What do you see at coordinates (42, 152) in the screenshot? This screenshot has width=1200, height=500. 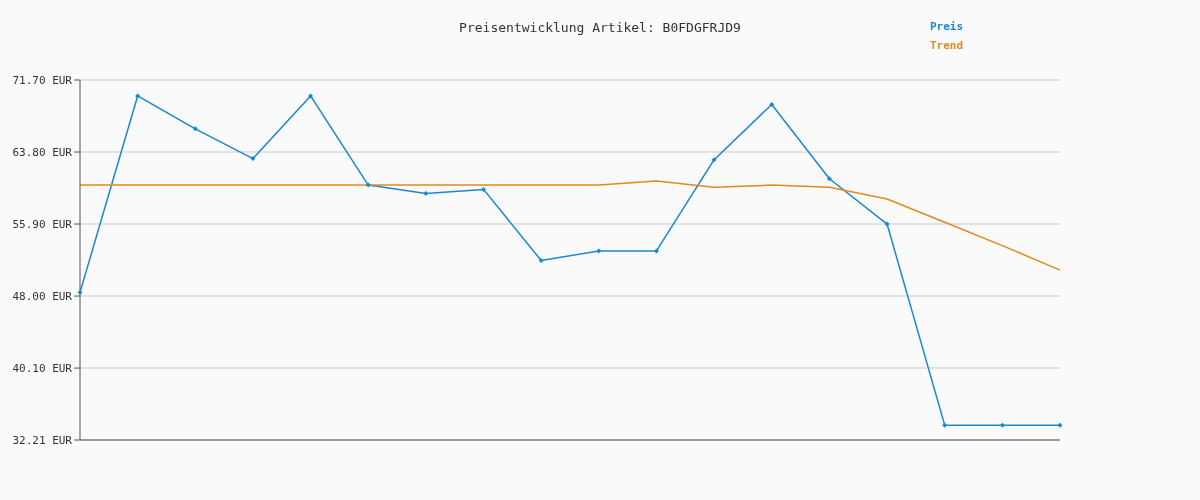 I see `y-tick-label: 63.80 EUR` at bounding box center [42, 152].